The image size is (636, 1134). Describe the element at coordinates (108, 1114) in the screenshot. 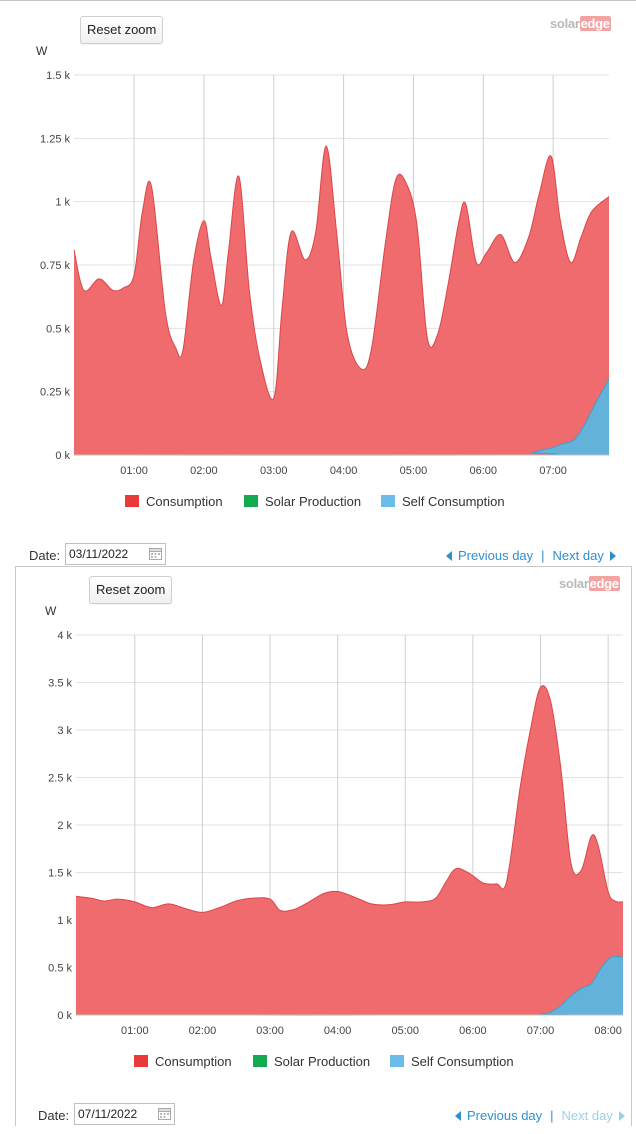

I see `date-value: 07/11/2022` at that location.